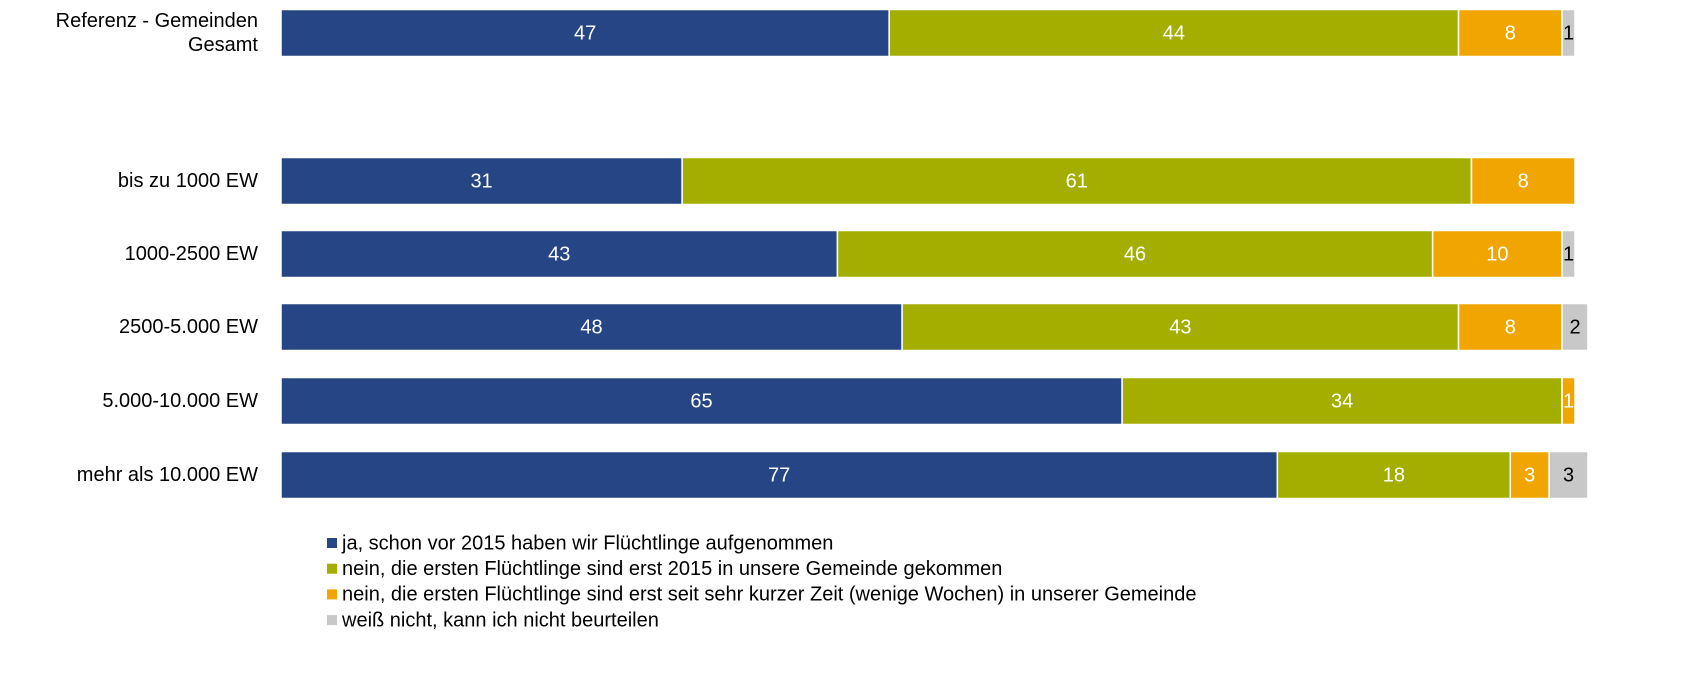 This screenshot has width=1706, height=686. What do you see at coordinates (1342, 401) in the screenshot?
I see `data-label: 34` at bounding box center [1342, 401].